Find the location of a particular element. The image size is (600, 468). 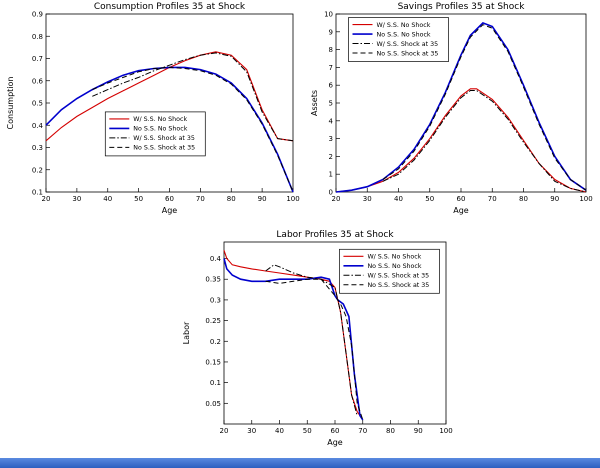

y-tick-label: 5 is located at coordinates (331, 104).